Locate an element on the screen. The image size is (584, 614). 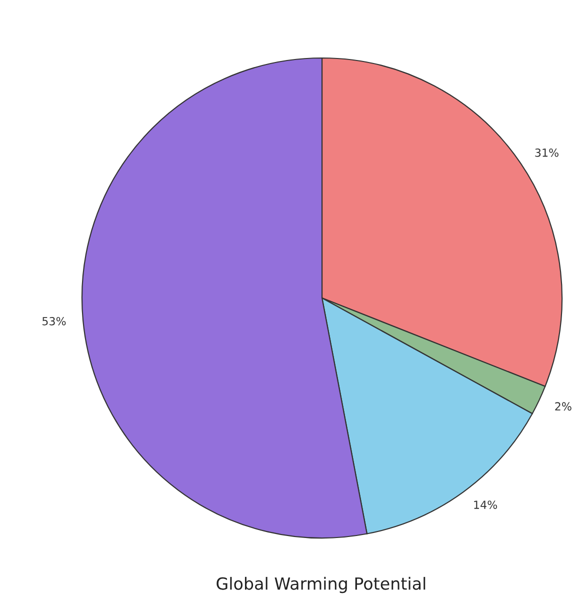
data-label: 14% is located at coordinates (486, 504).